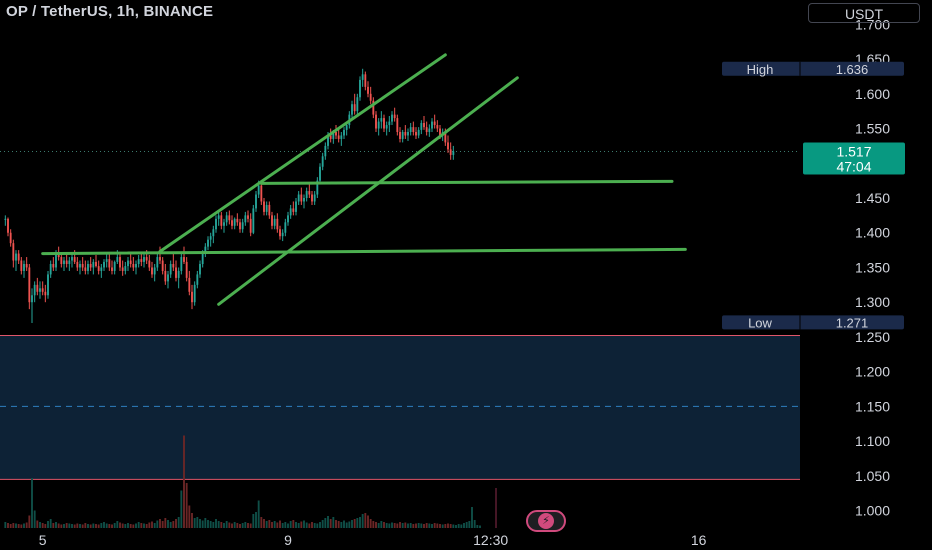 The image size is (932, 550). Describe the element at coordinates (864, 13) in the screenshot. I see `currency-selector: USDT` at that location.